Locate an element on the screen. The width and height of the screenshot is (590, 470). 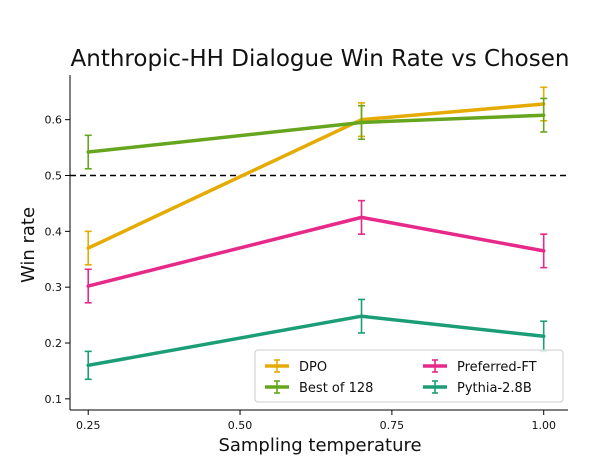
x-tick-label: 0.75 is located at coordinates (392, 425).